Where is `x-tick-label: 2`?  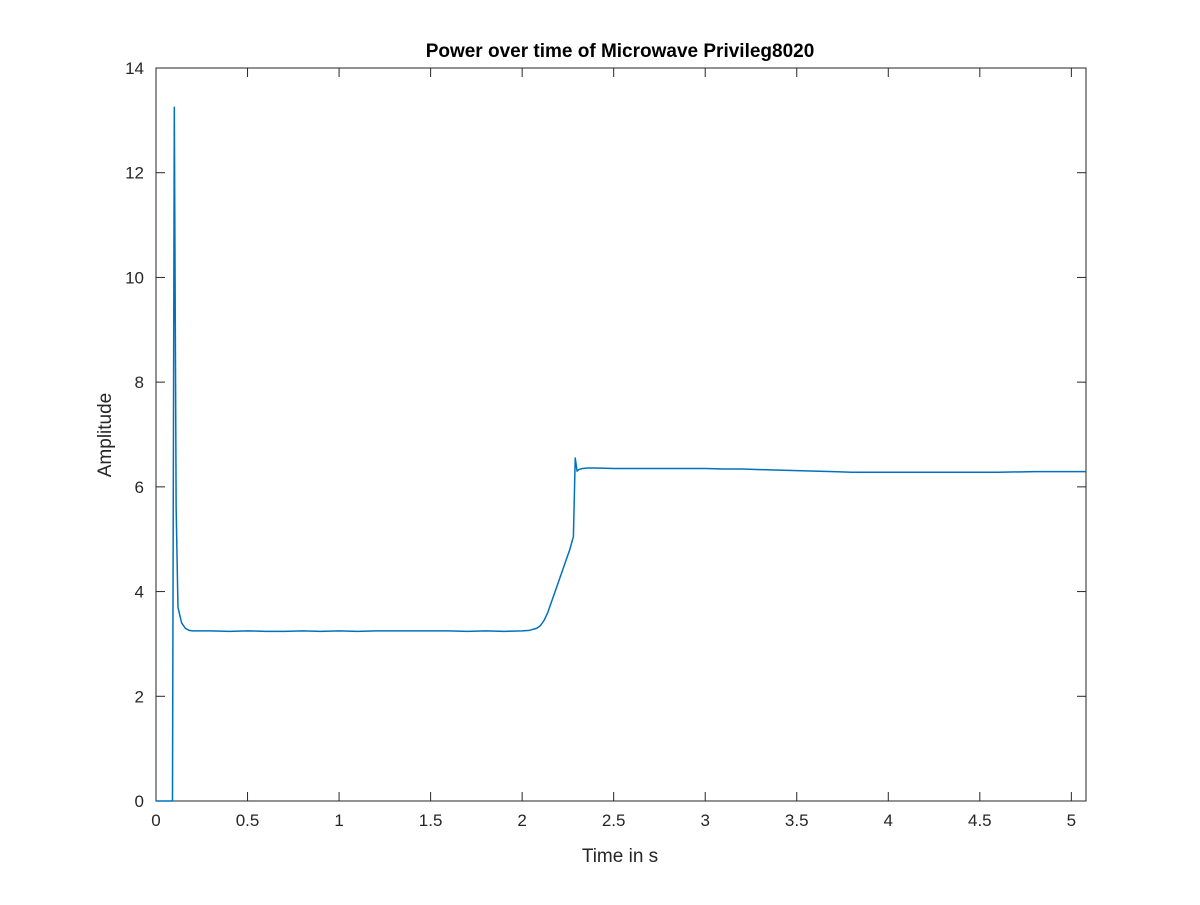 x-tick-label: 2 is located at coordinates (521, 820).